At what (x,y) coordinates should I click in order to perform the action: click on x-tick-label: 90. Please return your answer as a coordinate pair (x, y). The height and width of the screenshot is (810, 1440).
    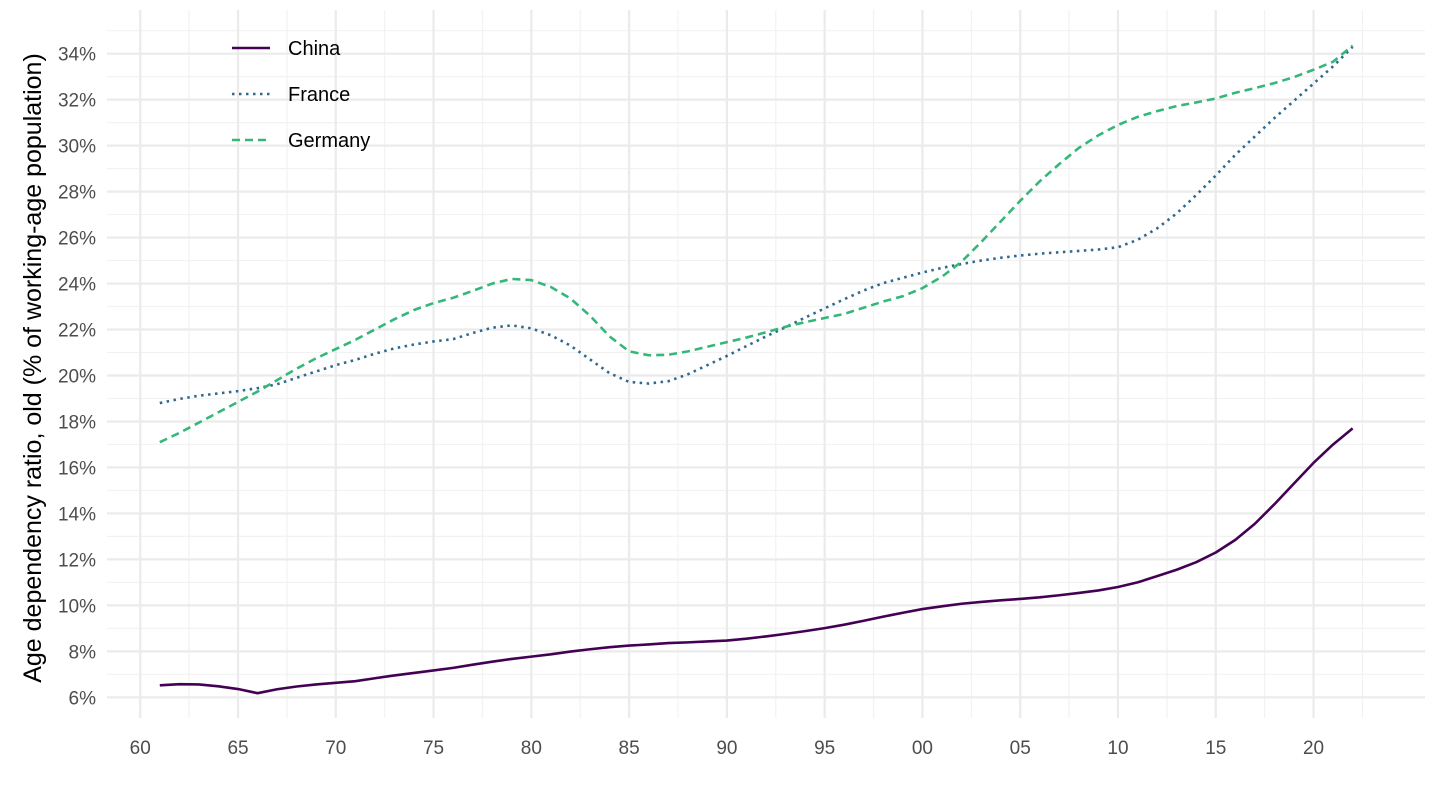
    Looking at the image, I should click on (726, 748).